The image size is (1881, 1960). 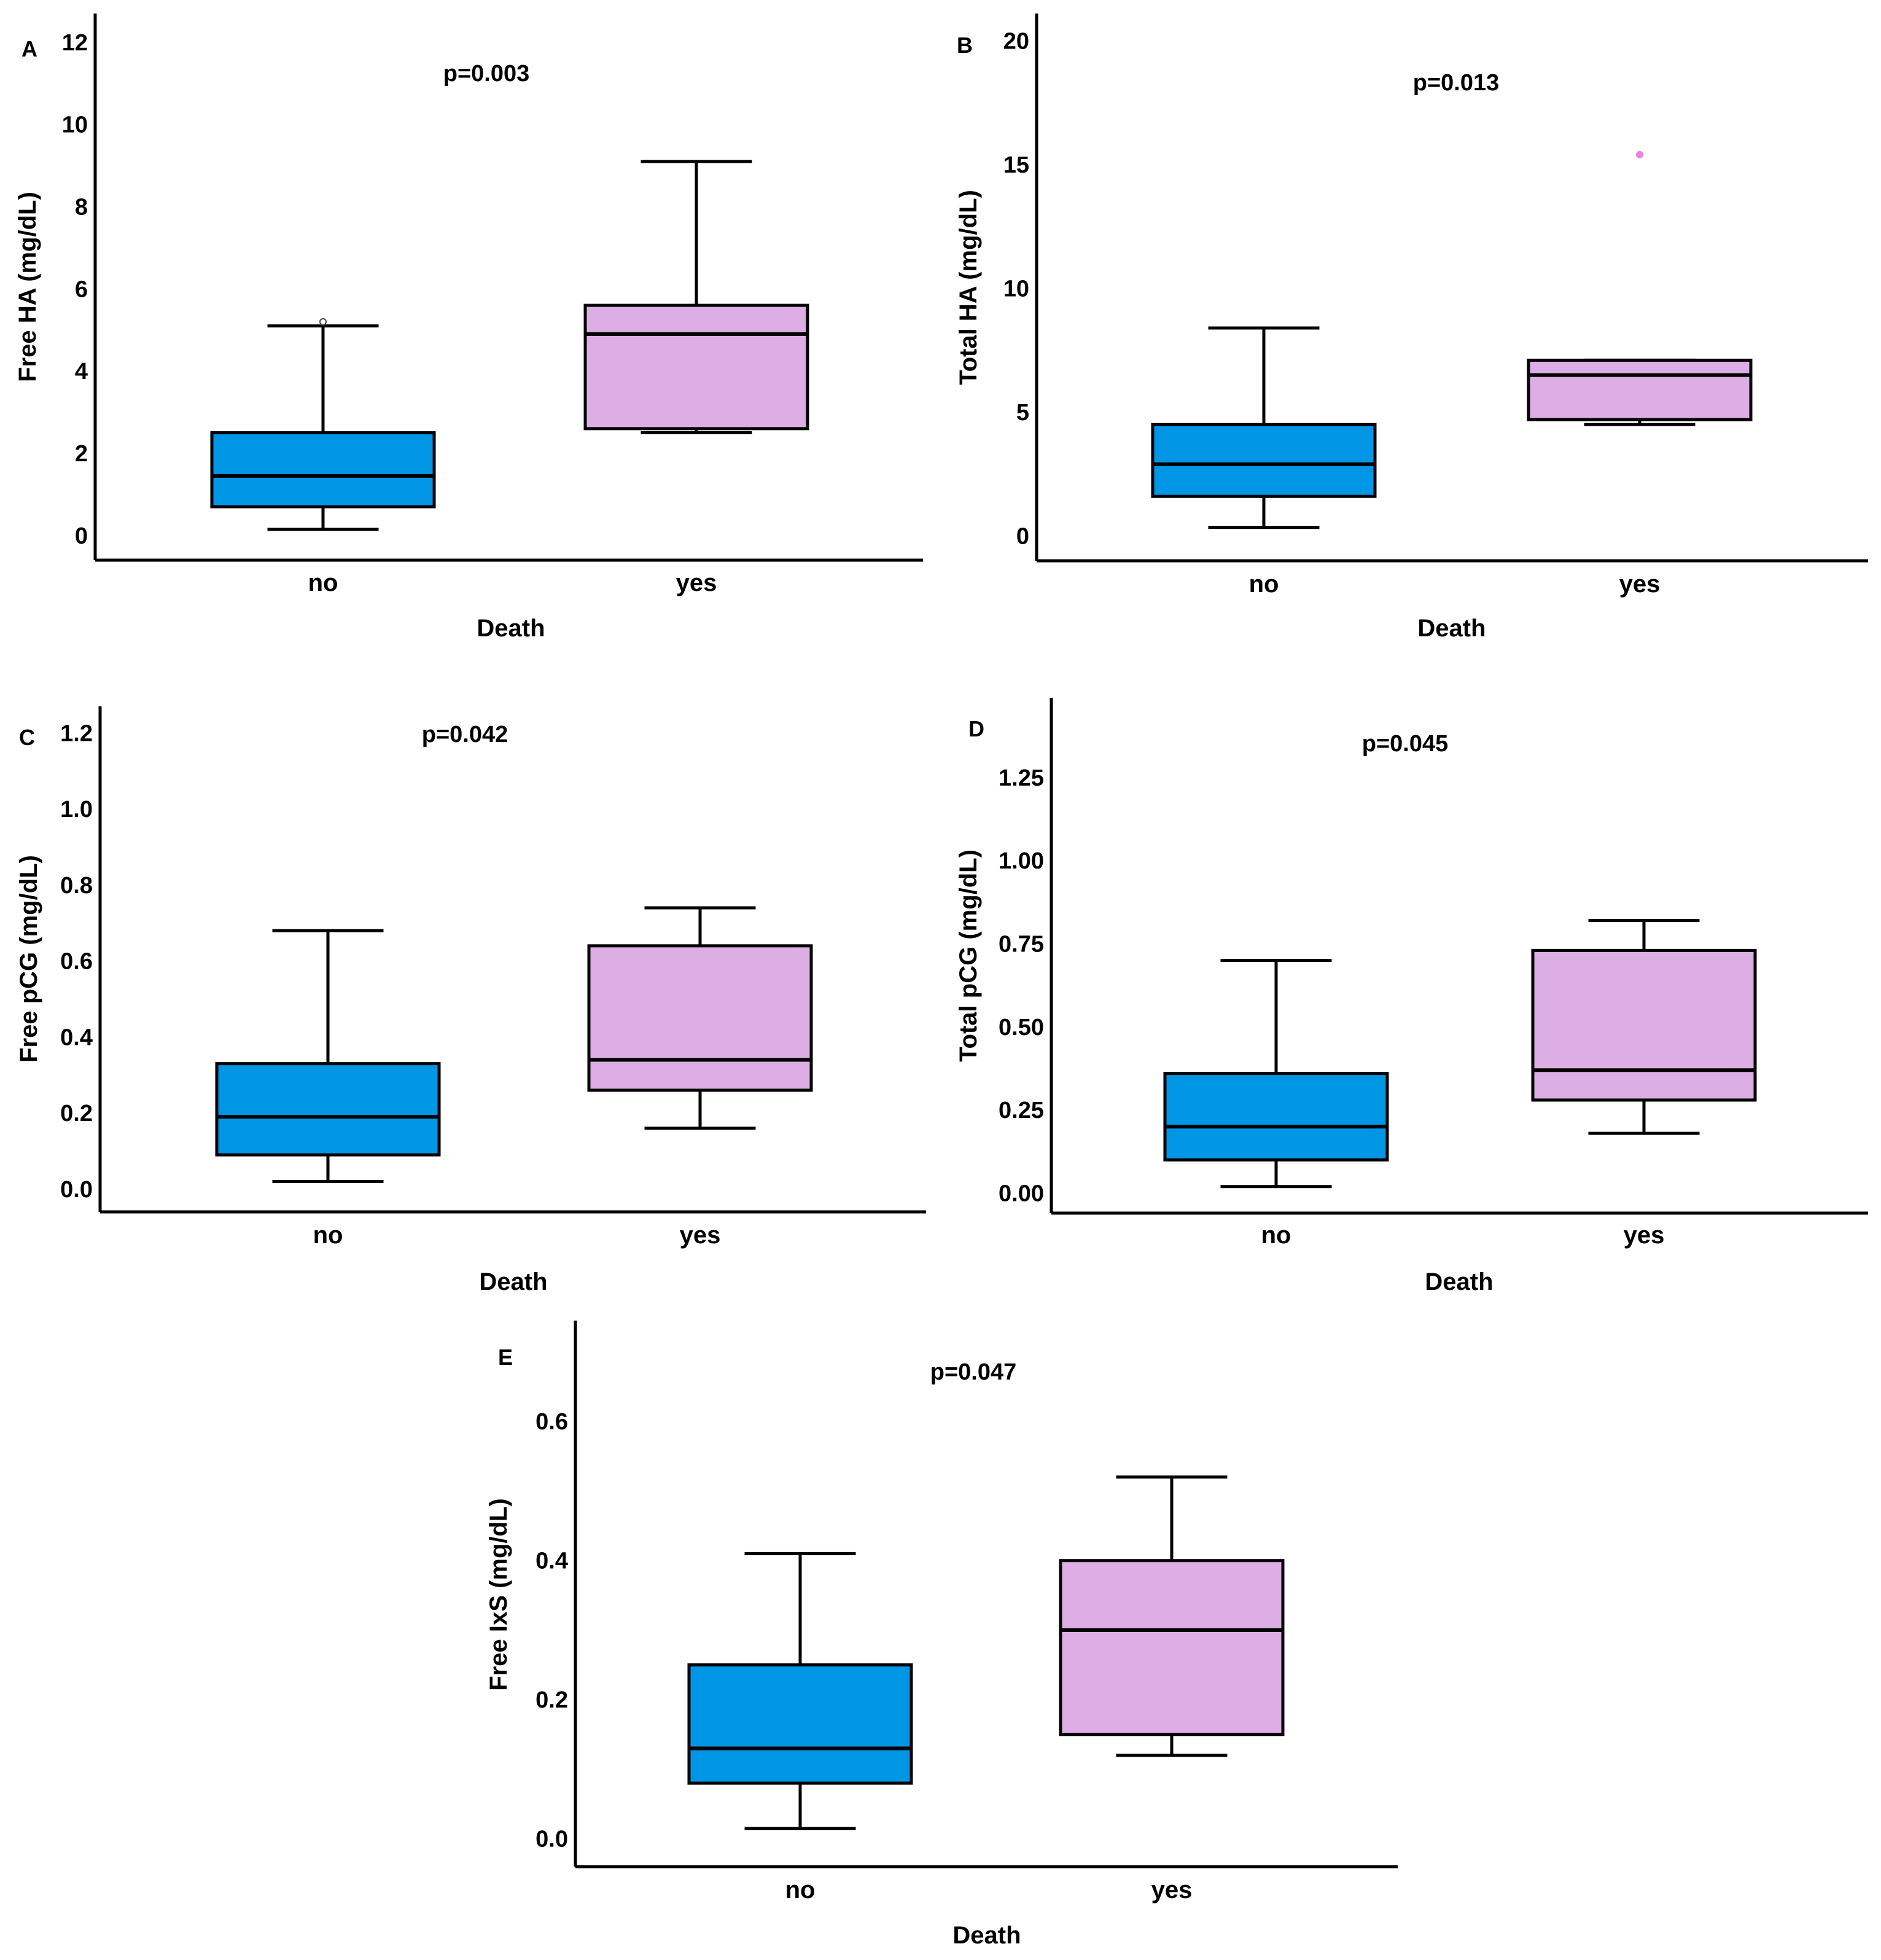 I want to click on panel-b-x-axis-label: Death, so click(x=1451, y=628).